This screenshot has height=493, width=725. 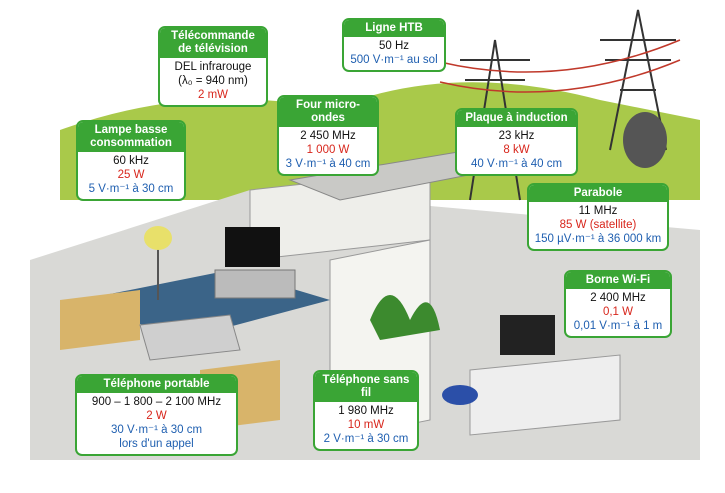 What do you see at coordinates (156, 444) in the screenshot?
I see `spec: lors d'un appel` at bounding box center [156, 444].